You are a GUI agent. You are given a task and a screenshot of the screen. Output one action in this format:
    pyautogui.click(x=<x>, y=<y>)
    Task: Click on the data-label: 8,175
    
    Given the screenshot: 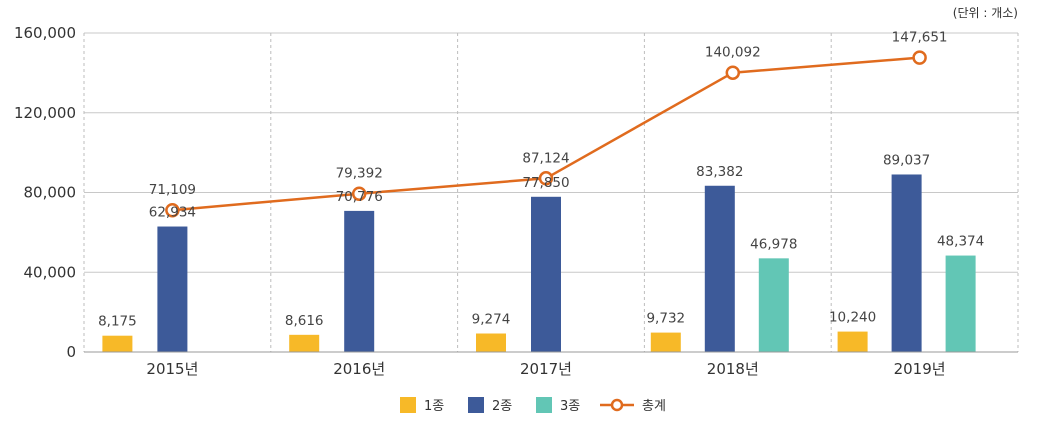 What is the action you would take?
    pyautogui.click(x=117, y=322)
    